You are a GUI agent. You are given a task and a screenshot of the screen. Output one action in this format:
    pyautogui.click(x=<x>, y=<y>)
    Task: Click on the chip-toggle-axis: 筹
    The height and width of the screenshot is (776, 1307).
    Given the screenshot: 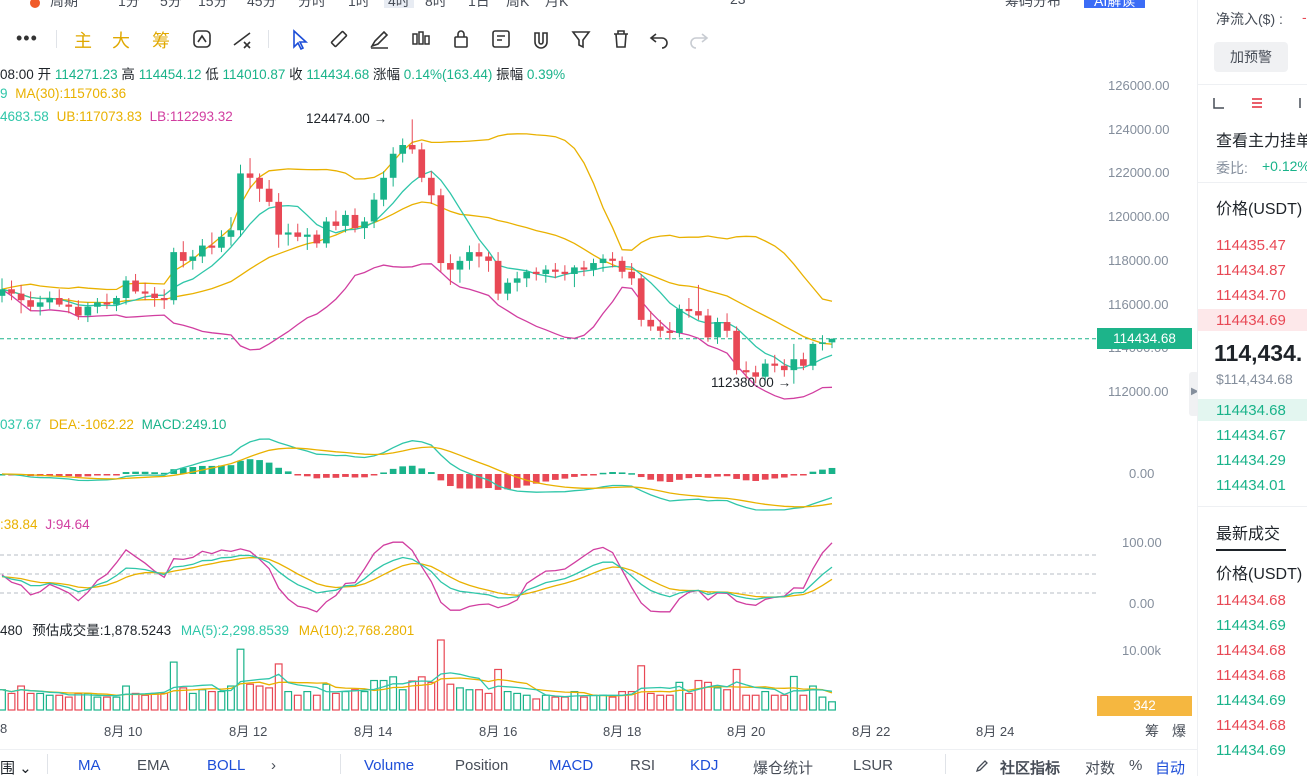 What is the action you would take?
    pyautogui.click(x=1152, y=731)
    